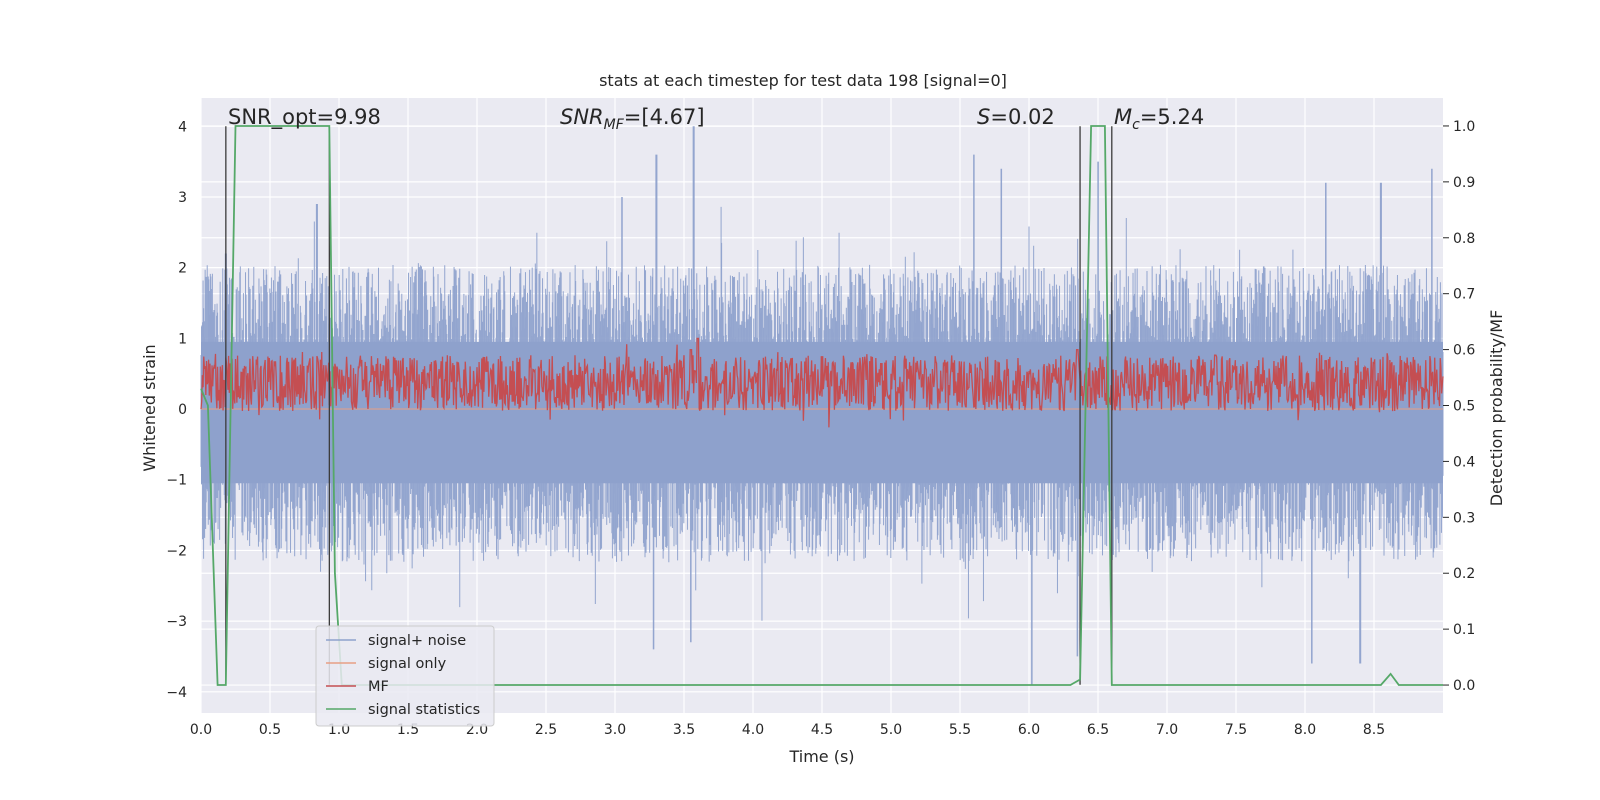  What do you see at coordinates (1172, 117) in the screenshot?
I see `mc-value: =5.24` at bounding box center [1172, 117].